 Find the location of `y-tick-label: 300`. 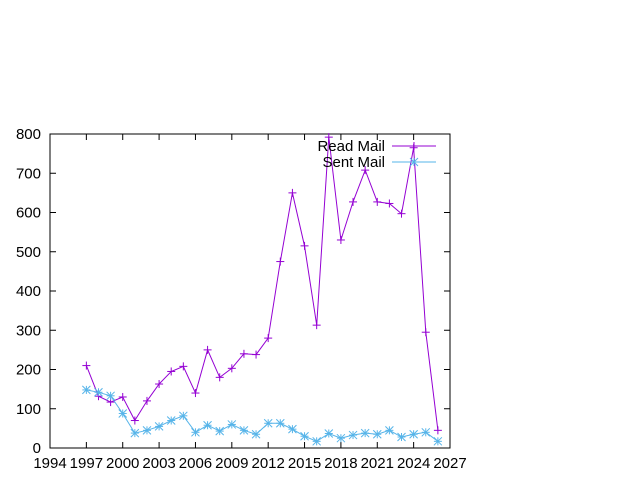

y-tick-label: 300 is located at coordinates (28, 330).